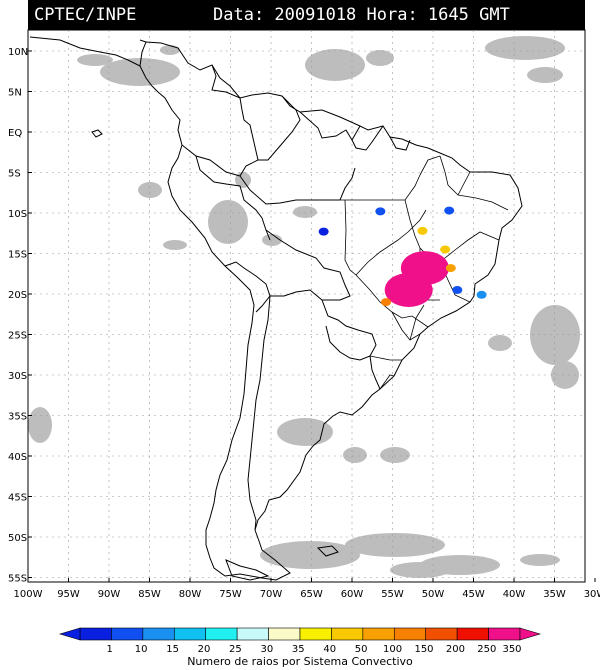  I want to click on lon-label: 70W, so click(271, 594).